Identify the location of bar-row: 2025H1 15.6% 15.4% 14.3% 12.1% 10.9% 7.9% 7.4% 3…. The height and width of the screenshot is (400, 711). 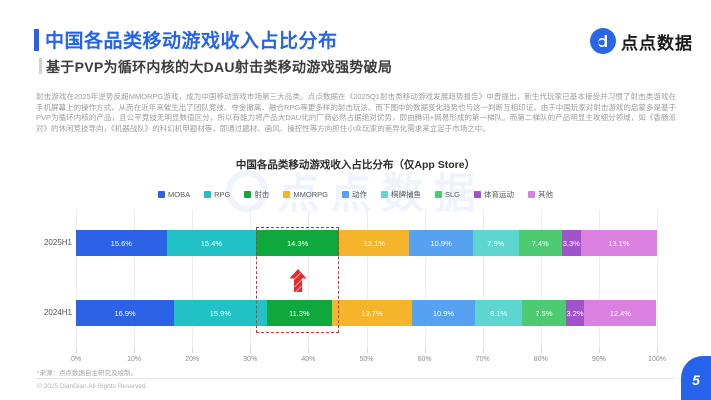
(350, 243).